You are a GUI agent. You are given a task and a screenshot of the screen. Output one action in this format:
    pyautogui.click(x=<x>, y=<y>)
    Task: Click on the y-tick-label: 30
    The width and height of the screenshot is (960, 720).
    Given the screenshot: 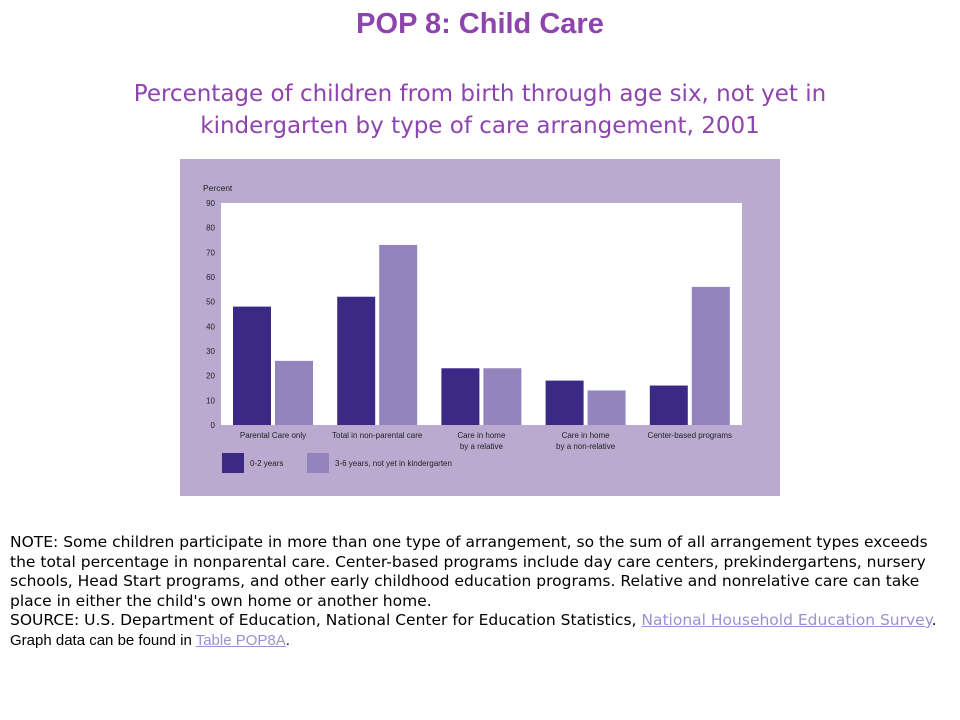 What is the action you would take?
    pyautogui.click(x=210, y=351)
    